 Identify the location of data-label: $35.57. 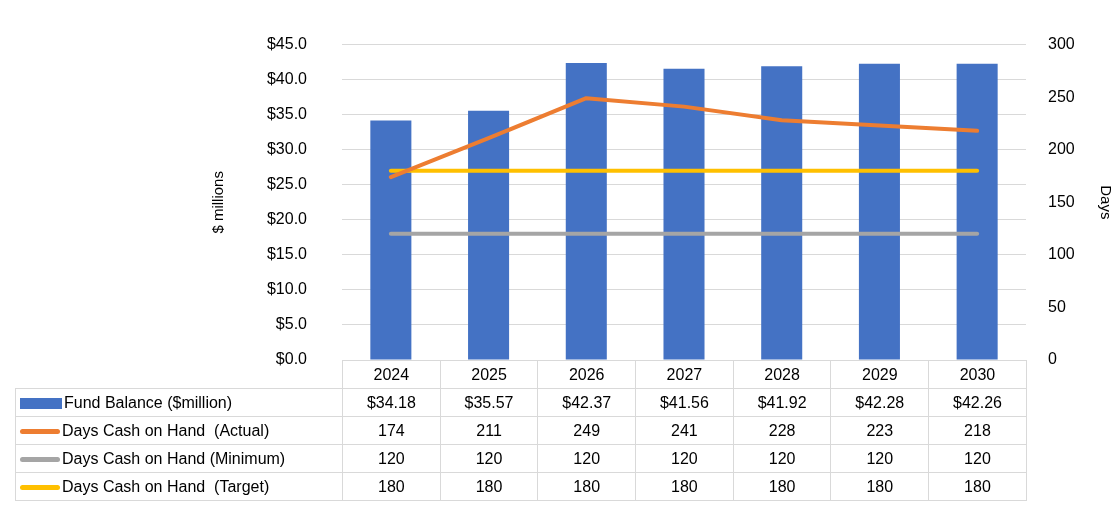
(489, 402).